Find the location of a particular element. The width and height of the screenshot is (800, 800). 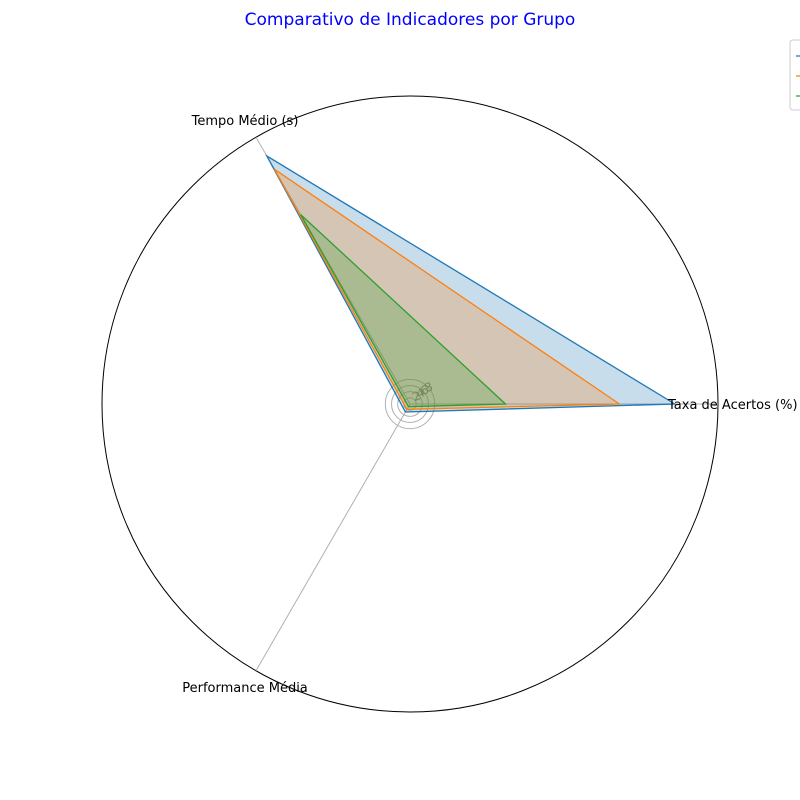

axis-label: Performance Média is located at coordinates (245, 688).